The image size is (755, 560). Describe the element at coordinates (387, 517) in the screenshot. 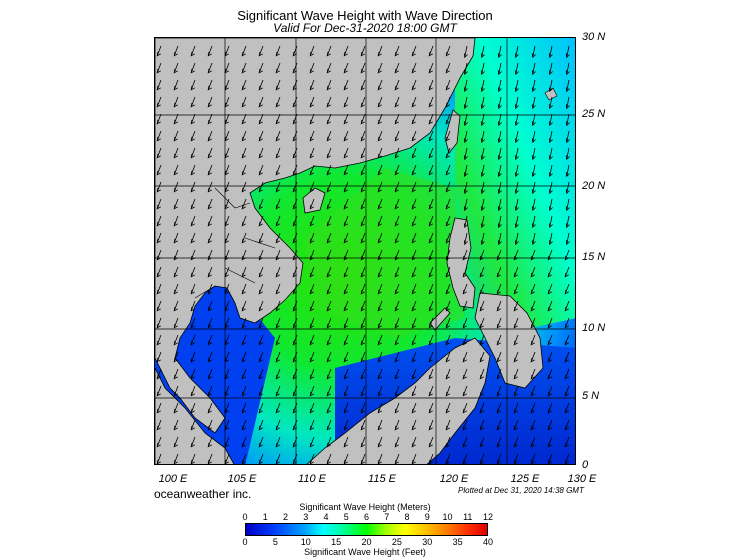

I see `colorbar-tick: 7` at that location.